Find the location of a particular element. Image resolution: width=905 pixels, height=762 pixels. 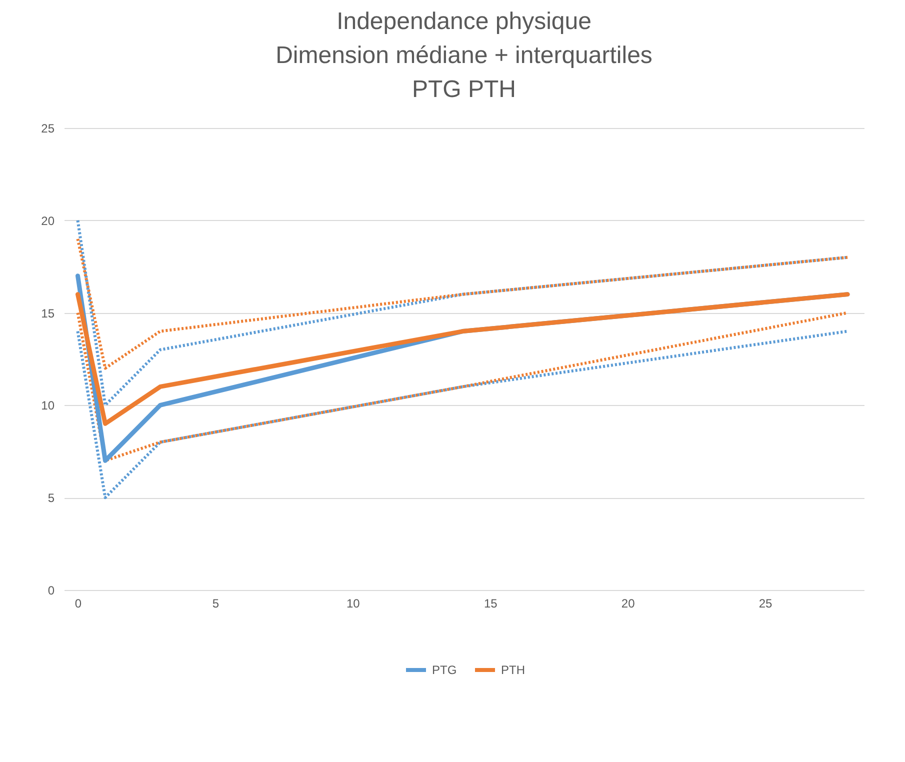

y-tick-label: 15 is located at coordinates (48, 313).